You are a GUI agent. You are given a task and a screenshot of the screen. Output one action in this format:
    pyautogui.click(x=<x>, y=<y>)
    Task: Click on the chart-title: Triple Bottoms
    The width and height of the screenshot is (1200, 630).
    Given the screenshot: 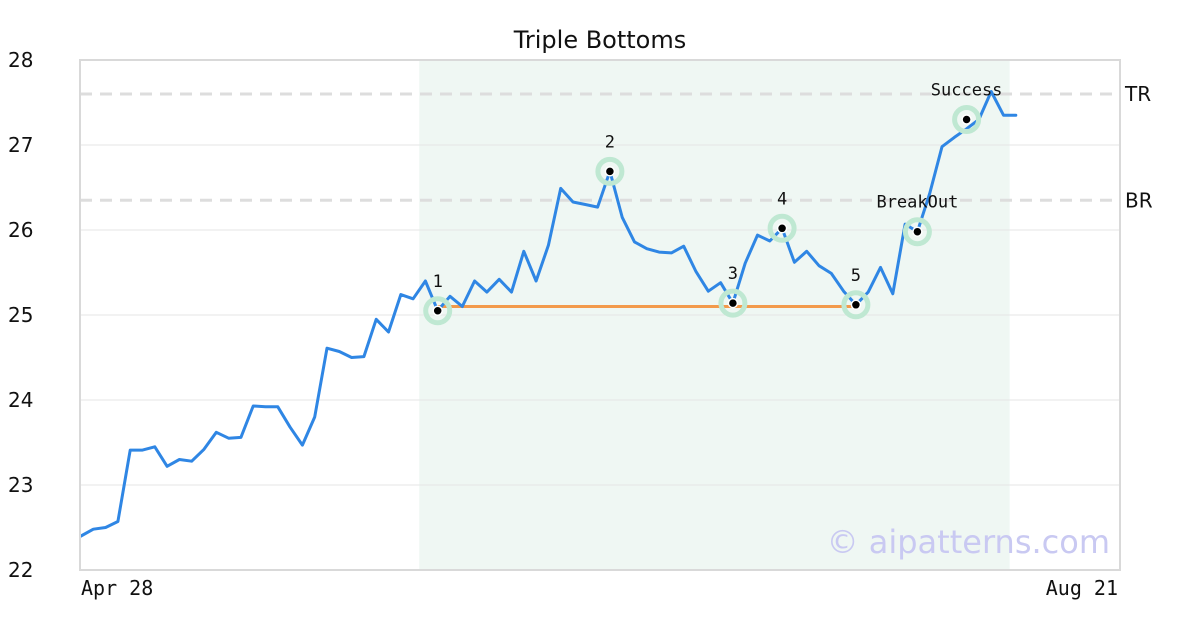 What is the action you would take?
    pyautogui.click(x=600, y=40)
    